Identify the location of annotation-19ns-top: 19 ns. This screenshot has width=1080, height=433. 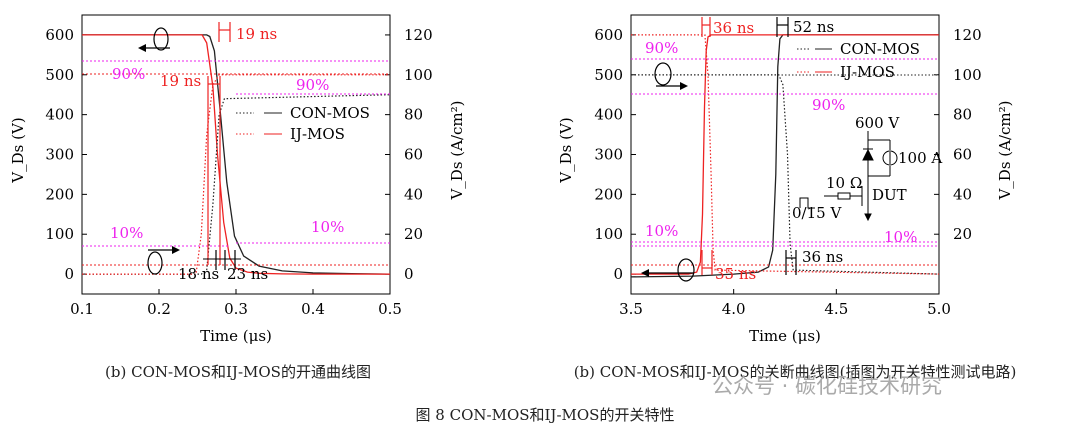
(256, 34).